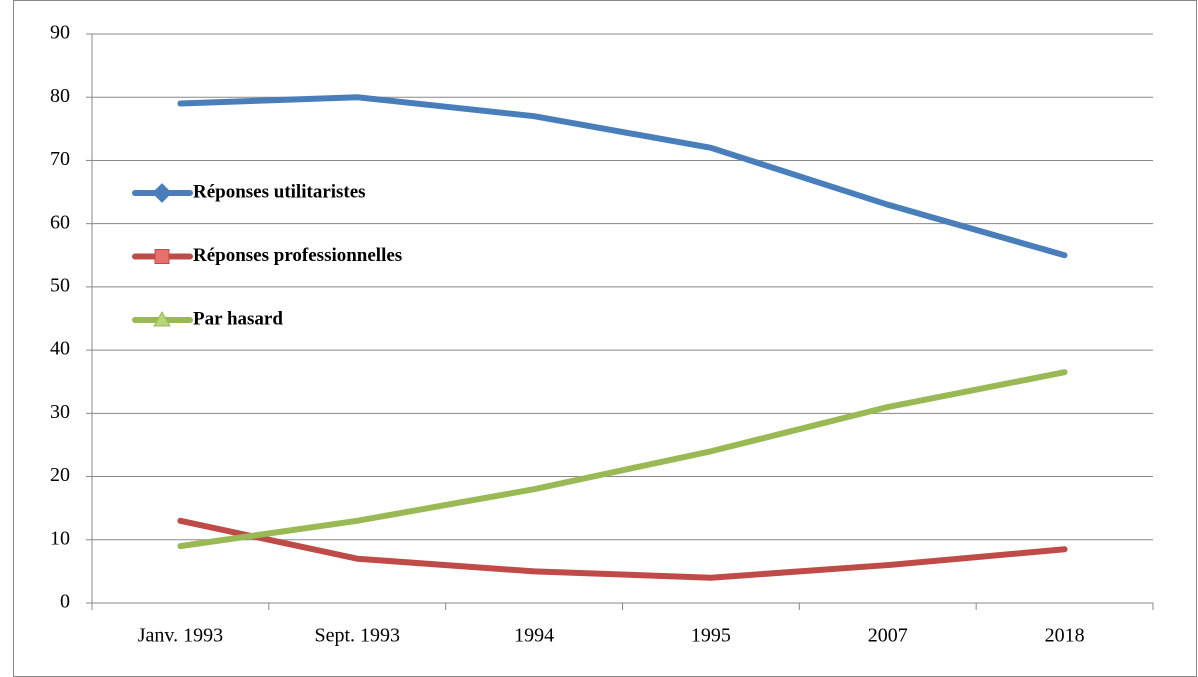  Describe the element at coordinates (60, 222) in the screenshot. I see `y-tick-label: 60` at that location.